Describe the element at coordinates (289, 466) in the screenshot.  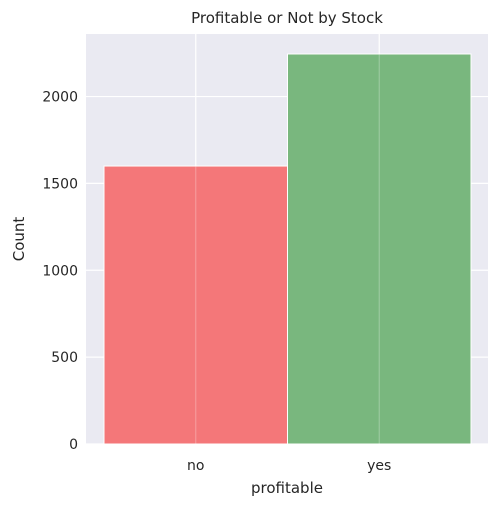
I see `x-axis-ticks: no yes` at that location.